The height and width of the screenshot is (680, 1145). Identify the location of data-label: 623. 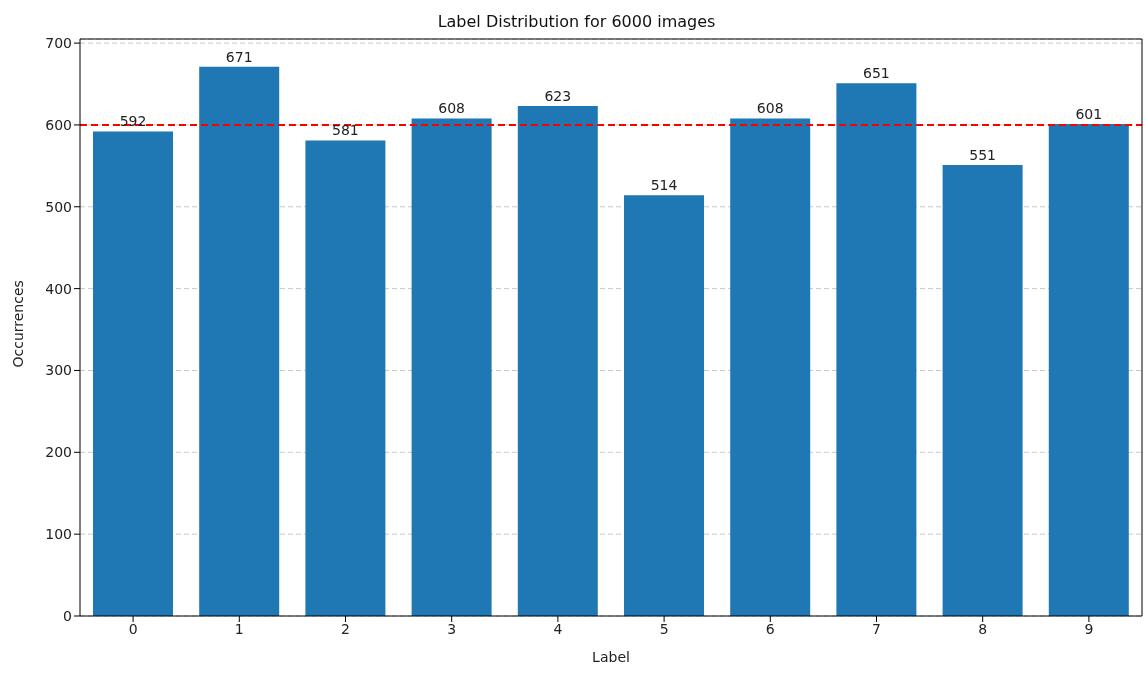
(558, 96).